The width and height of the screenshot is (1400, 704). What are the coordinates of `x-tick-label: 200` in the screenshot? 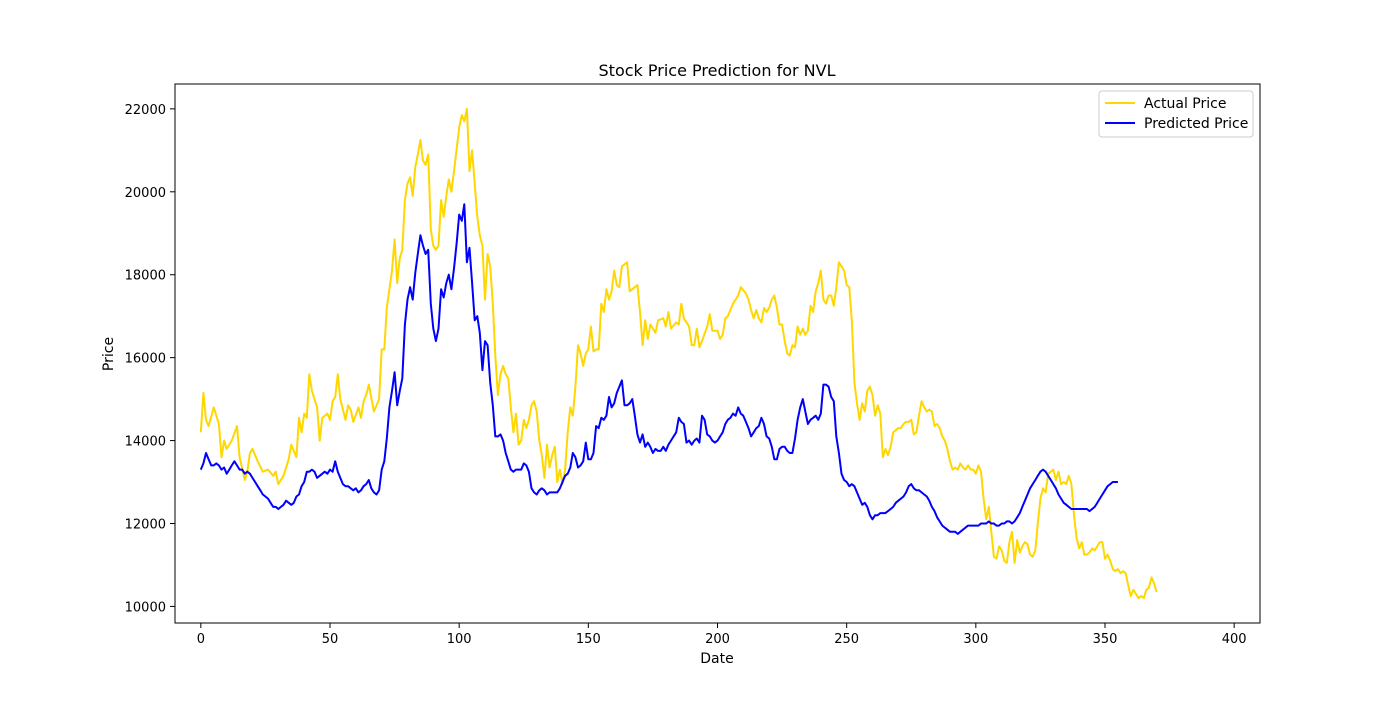 It's located at (717, 639).